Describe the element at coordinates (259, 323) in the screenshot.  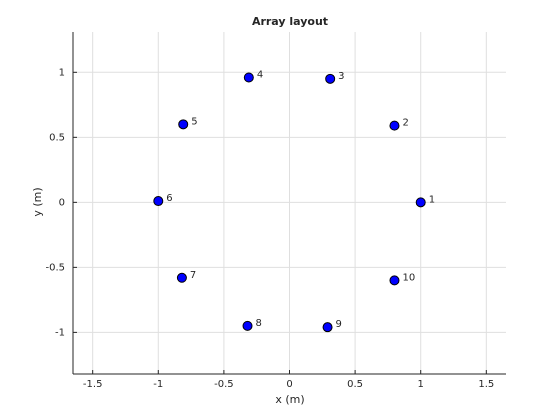
I see `point-label: 8` at that location.